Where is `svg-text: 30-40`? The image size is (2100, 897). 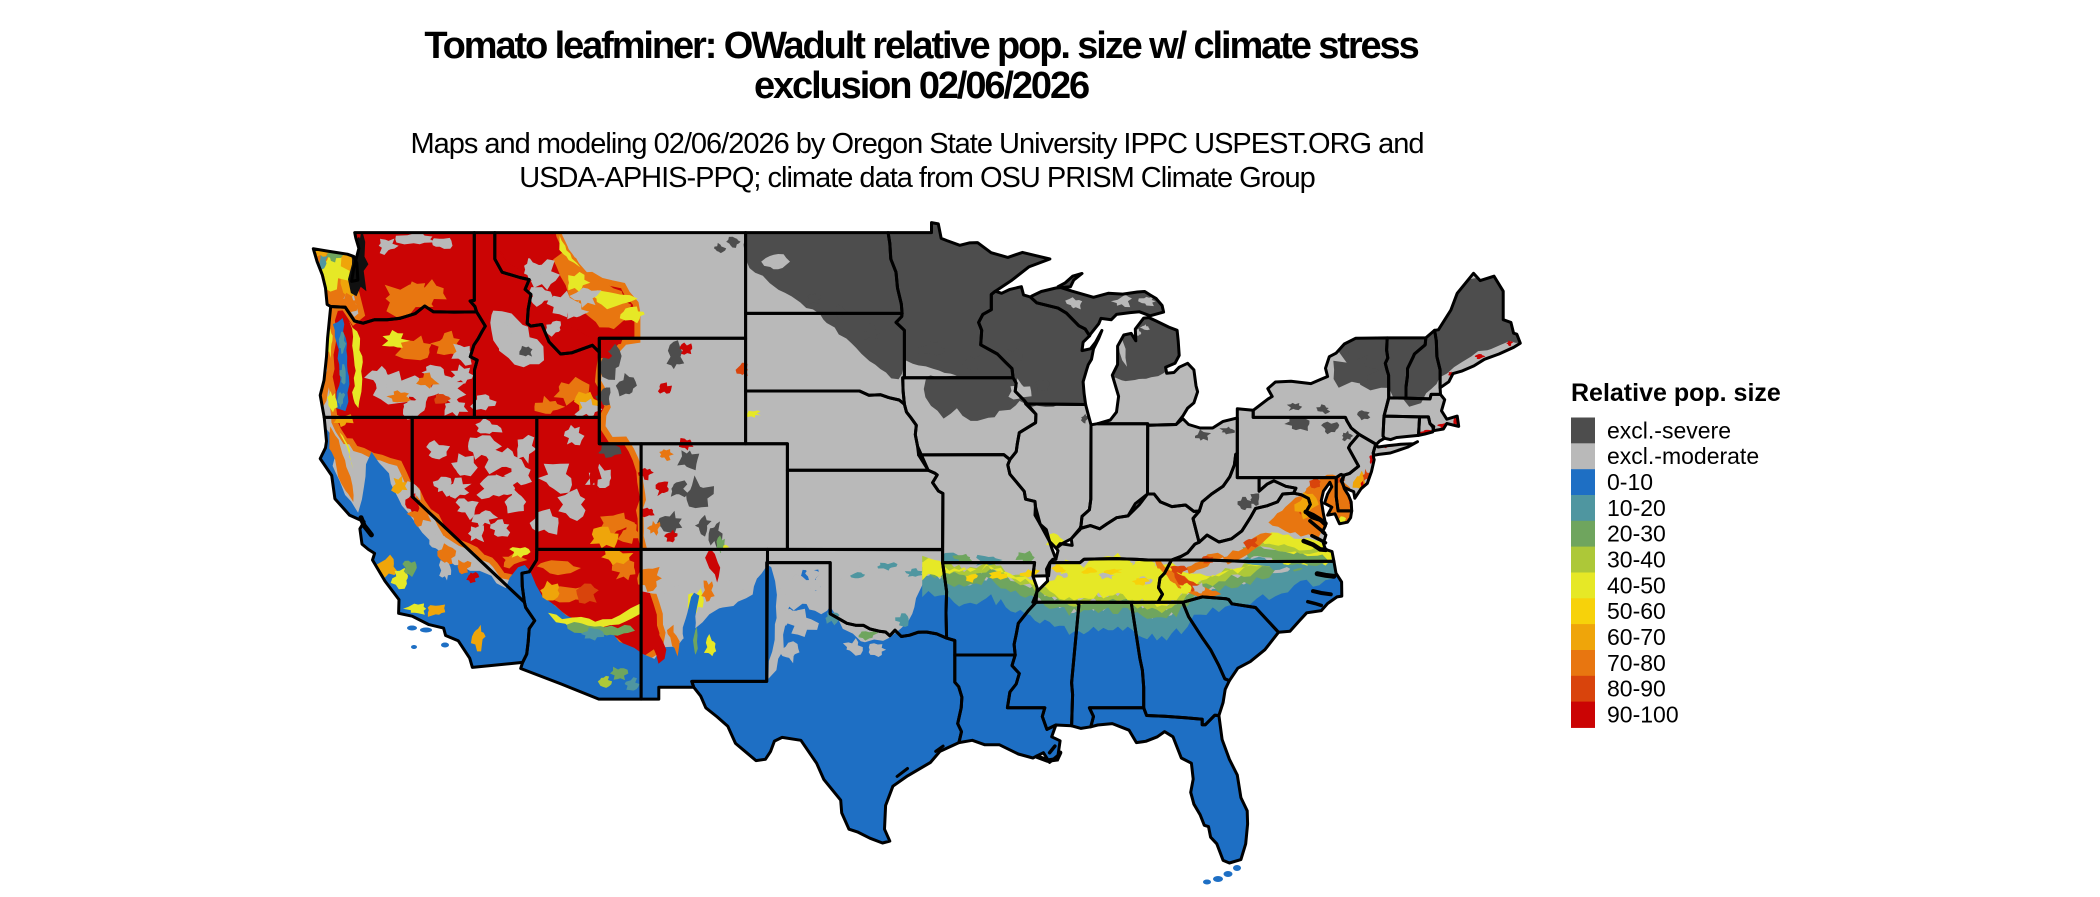 svg-text: 30-40 is located at coordinates (1636, 560).